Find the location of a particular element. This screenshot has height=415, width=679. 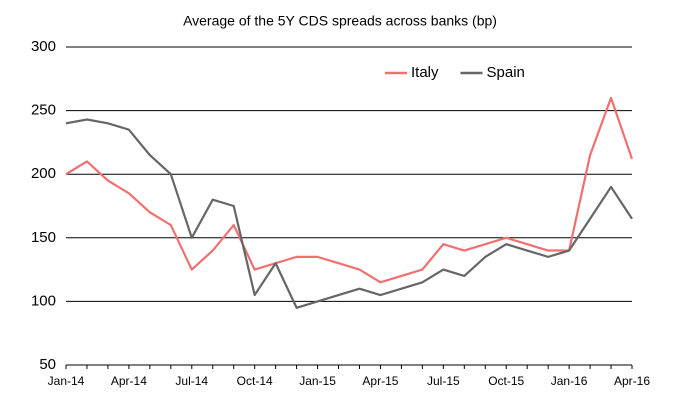

legend-label: Spain is located at coordinates (506, 72).